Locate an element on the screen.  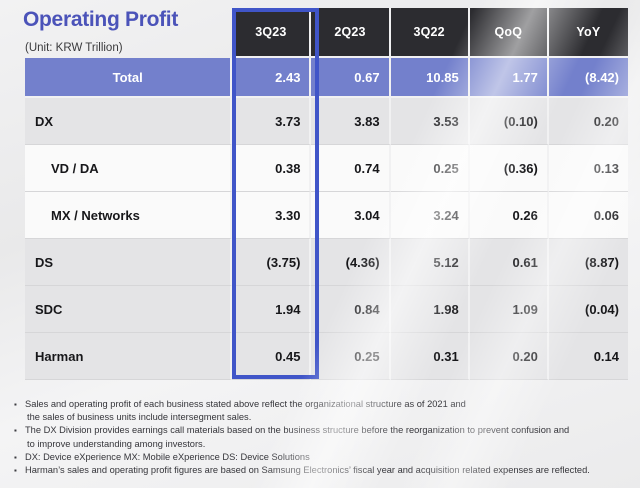
row-label-vd-da: VD / DA is located at coordinates (129, 168).